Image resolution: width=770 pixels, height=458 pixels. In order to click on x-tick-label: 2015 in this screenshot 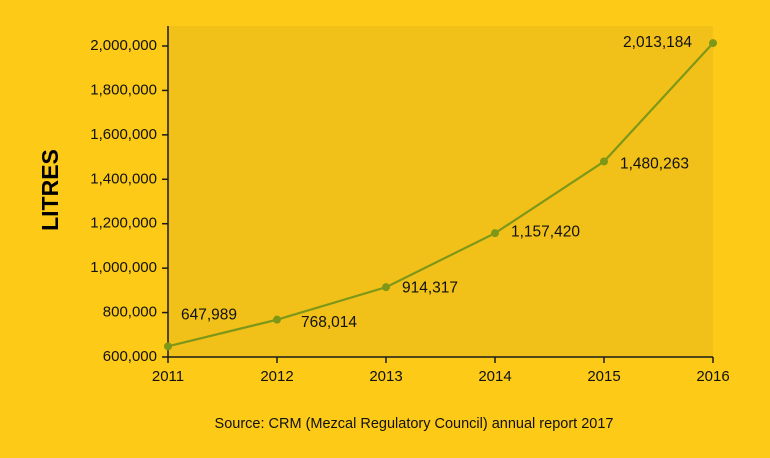, I will do `click(603, 376)`.